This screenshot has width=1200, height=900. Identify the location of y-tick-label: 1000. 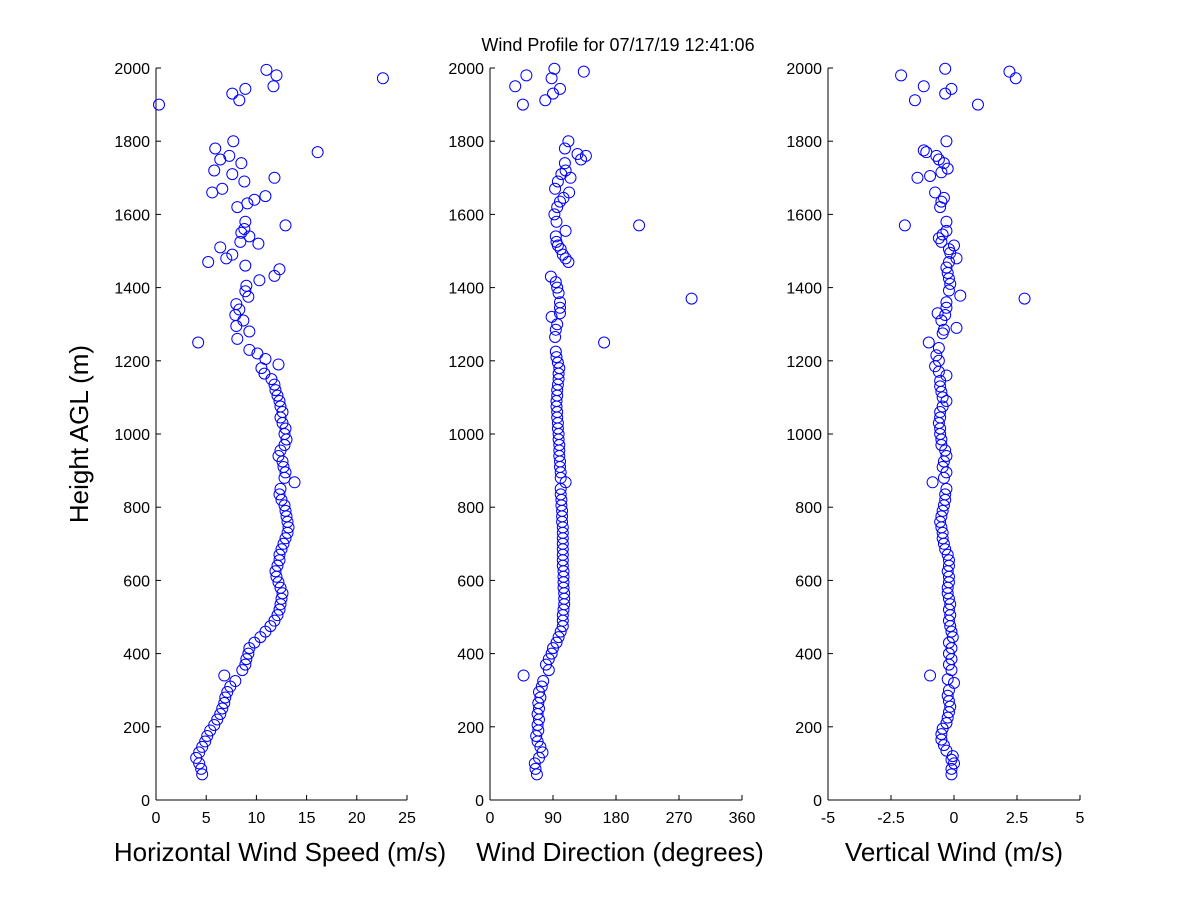
(132, 435).